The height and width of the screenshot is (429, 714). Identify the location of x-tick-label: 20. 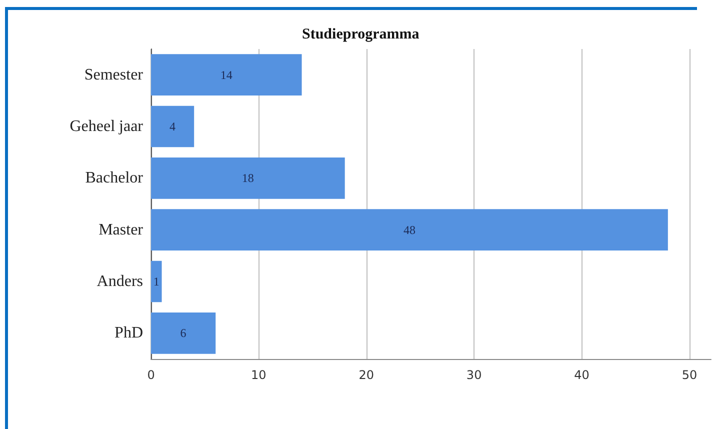
(366, 375).